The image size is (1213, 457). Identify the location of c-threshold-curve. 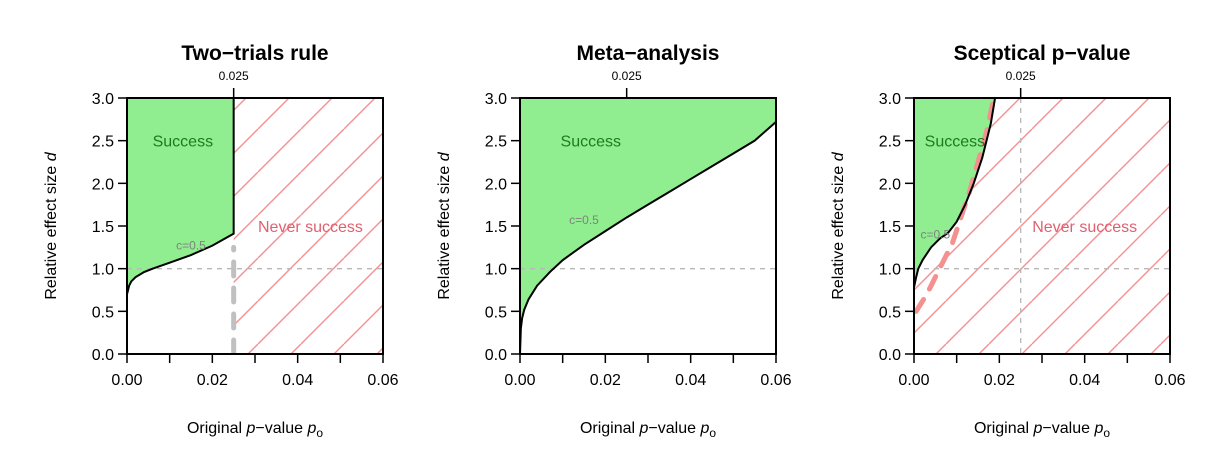
(955, 206).